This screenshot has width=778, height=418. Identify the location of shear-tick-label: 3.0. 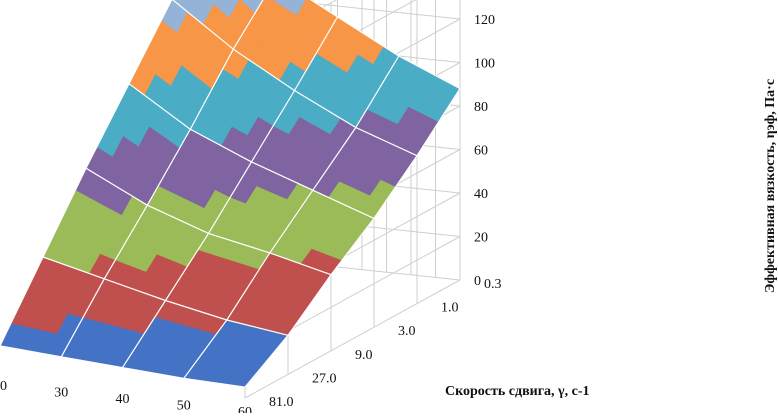
(407, 331).